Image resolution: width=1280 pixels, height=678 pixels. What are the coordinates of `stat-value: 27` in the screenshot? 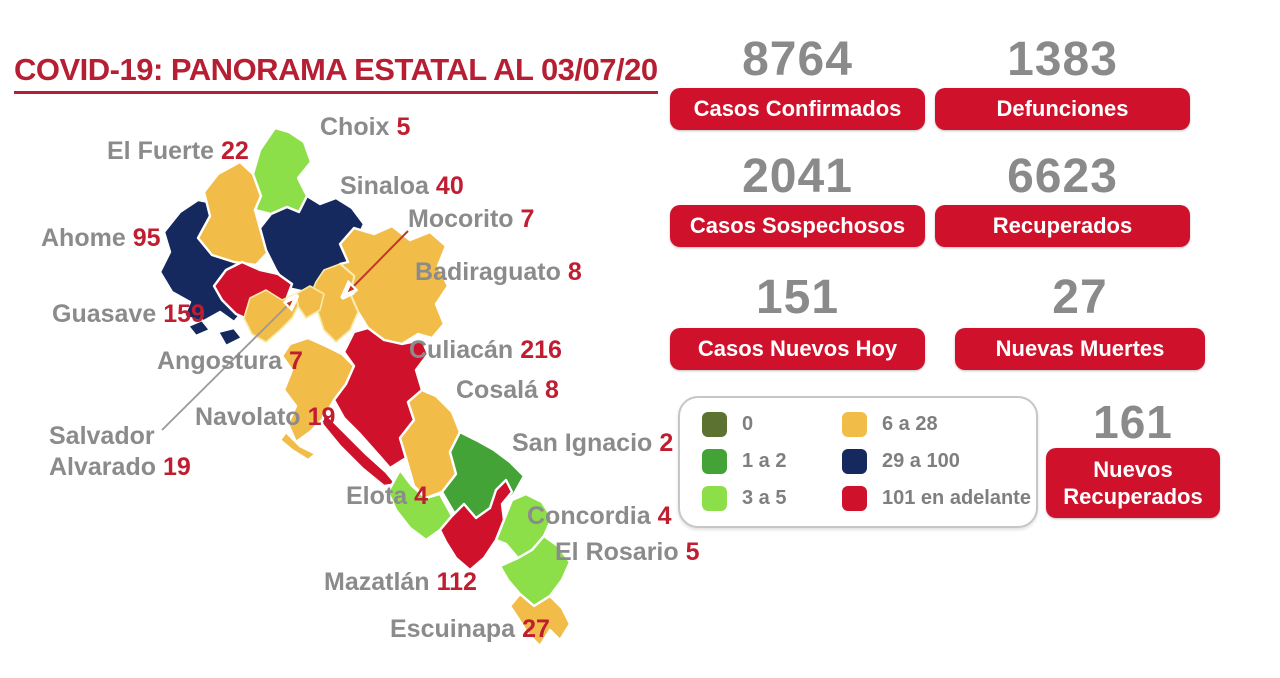 It's located at (1080, 297).